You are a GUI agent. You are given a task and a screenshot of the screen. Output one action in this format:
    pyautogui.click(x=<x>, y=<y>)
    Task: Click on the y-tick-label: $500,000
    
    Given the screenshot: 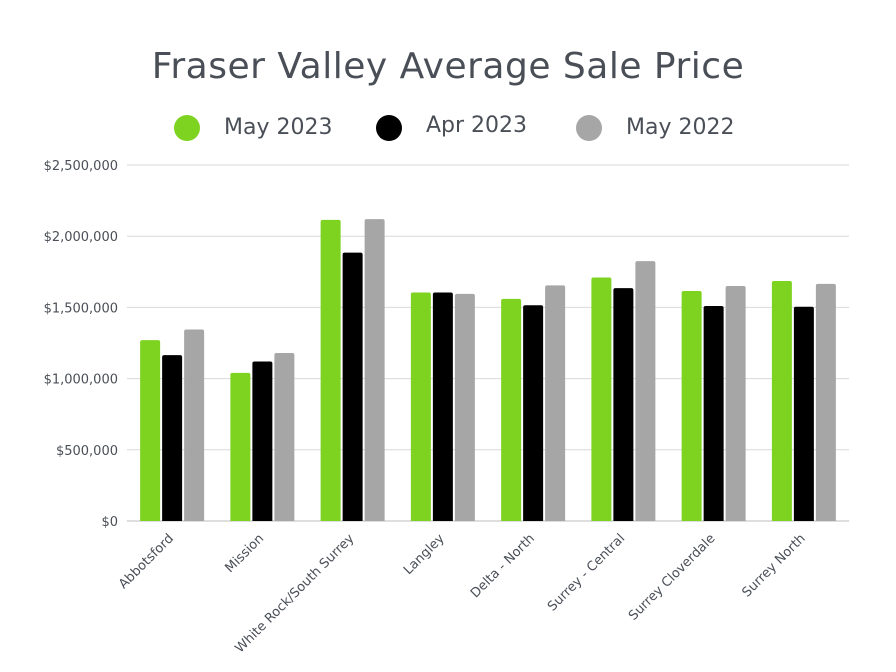 What is the action you would take?
    pyautogui.click(x=87, y=451)
    